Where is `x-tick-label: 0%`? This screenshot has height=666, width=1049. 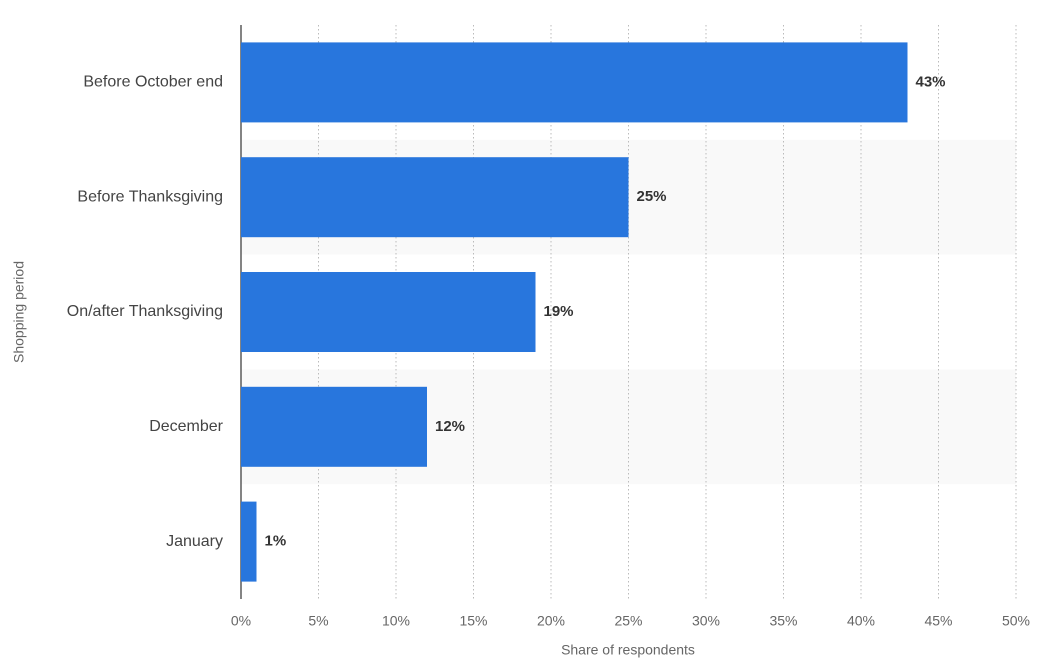 x-tick-label: 0% is located at coordinates (241, 621).